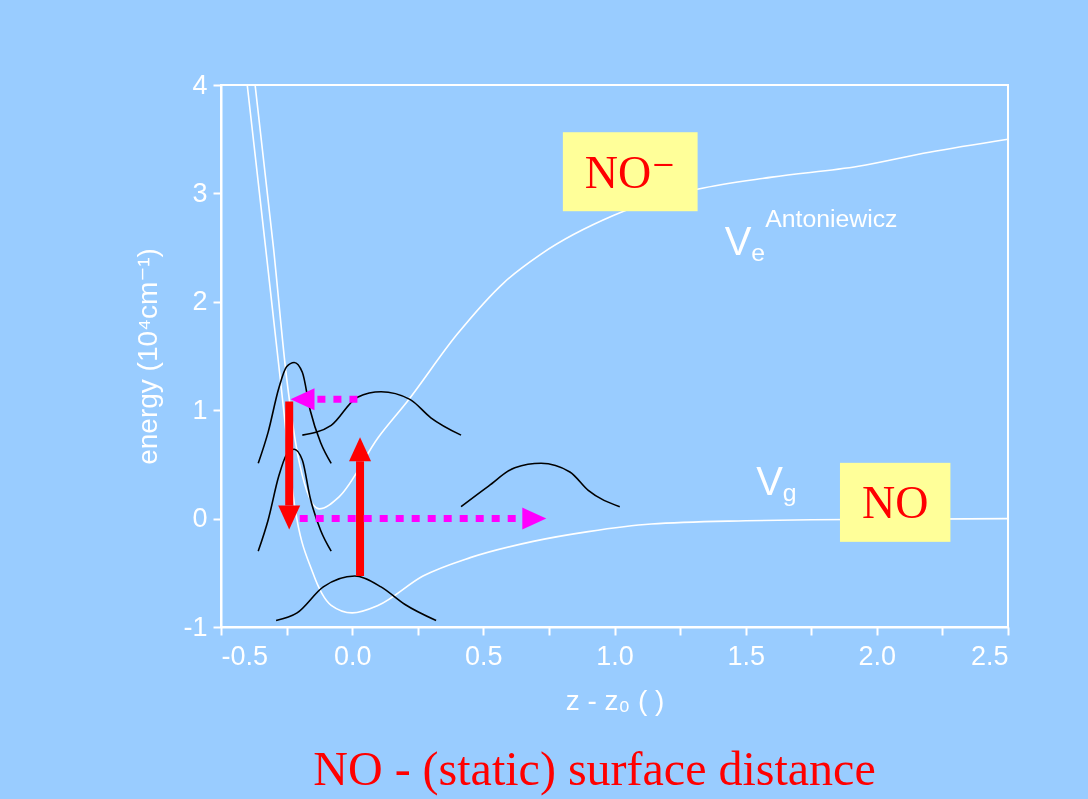  Describe the element at coordinates (630, 172) in the screenshot. I see `annotation: NO⁻` at that location.